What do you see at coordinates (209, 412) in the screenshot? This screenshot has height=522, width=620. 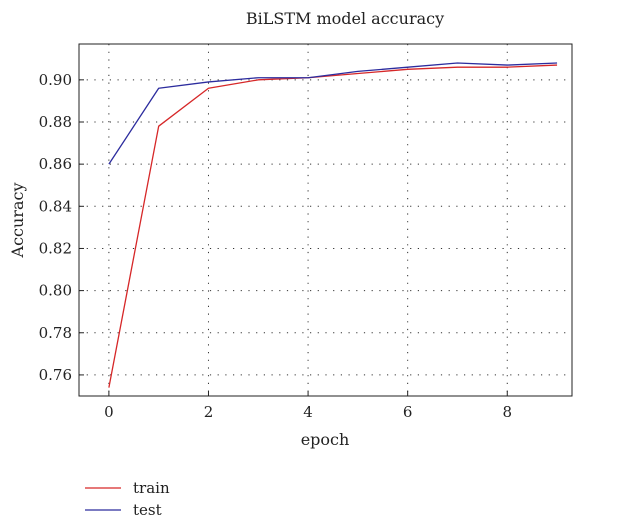 I see `x-tick-label: 2` at bounding box center [209, 412].